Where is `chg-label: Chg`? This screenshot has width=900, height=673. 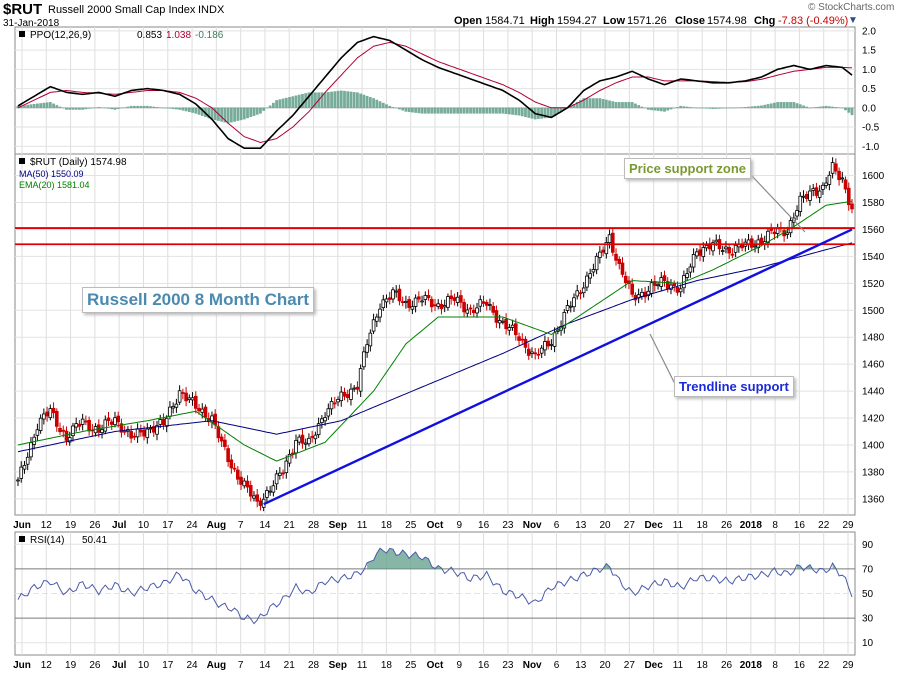
chg-label: Chg is located at coordinates (765, 21).